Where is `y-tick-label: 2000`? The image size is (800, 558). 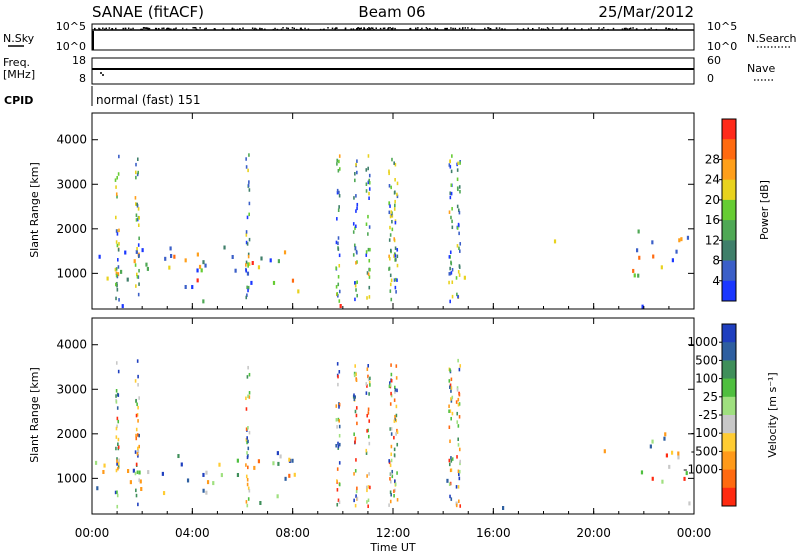 y-tick-label: 2000 is located at coordinates (71, 229).